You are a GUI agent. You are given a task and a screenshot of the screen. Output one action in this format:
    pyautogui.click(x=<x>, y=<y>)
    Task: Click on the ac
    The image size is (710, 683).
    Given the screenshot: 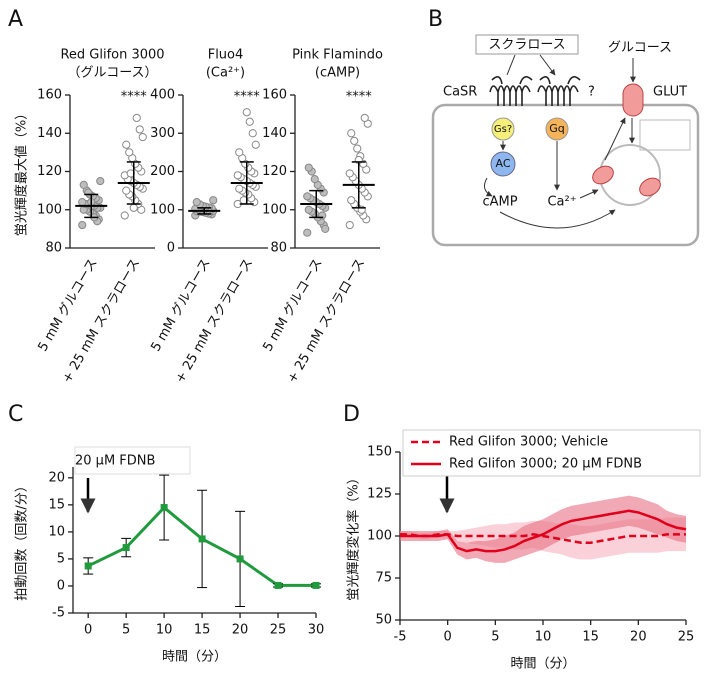 What is the action you would take?
    pyautogui.click(x=503, y=164)
    